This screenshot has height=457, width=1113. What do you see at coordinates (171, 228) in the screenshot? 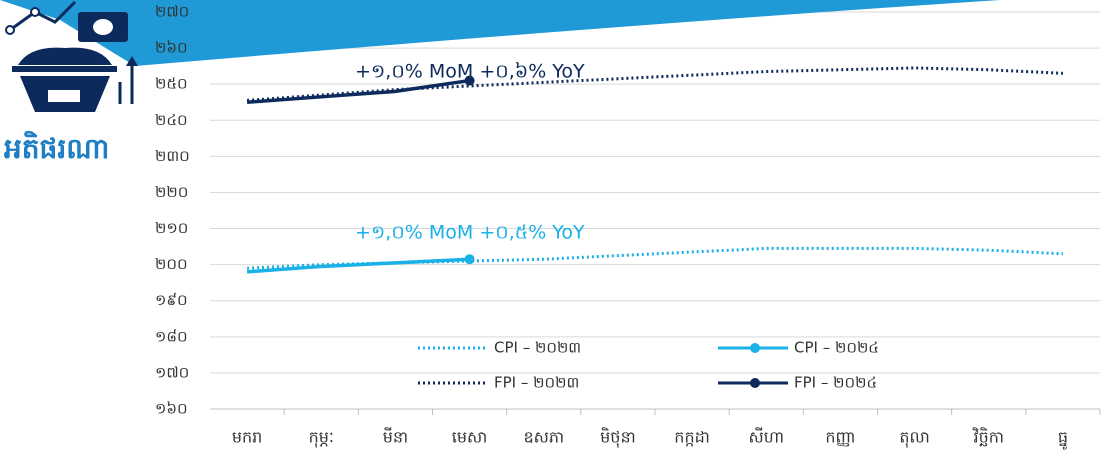
I see `y-tick-label: ២១០` at bounding box center [171, 228].